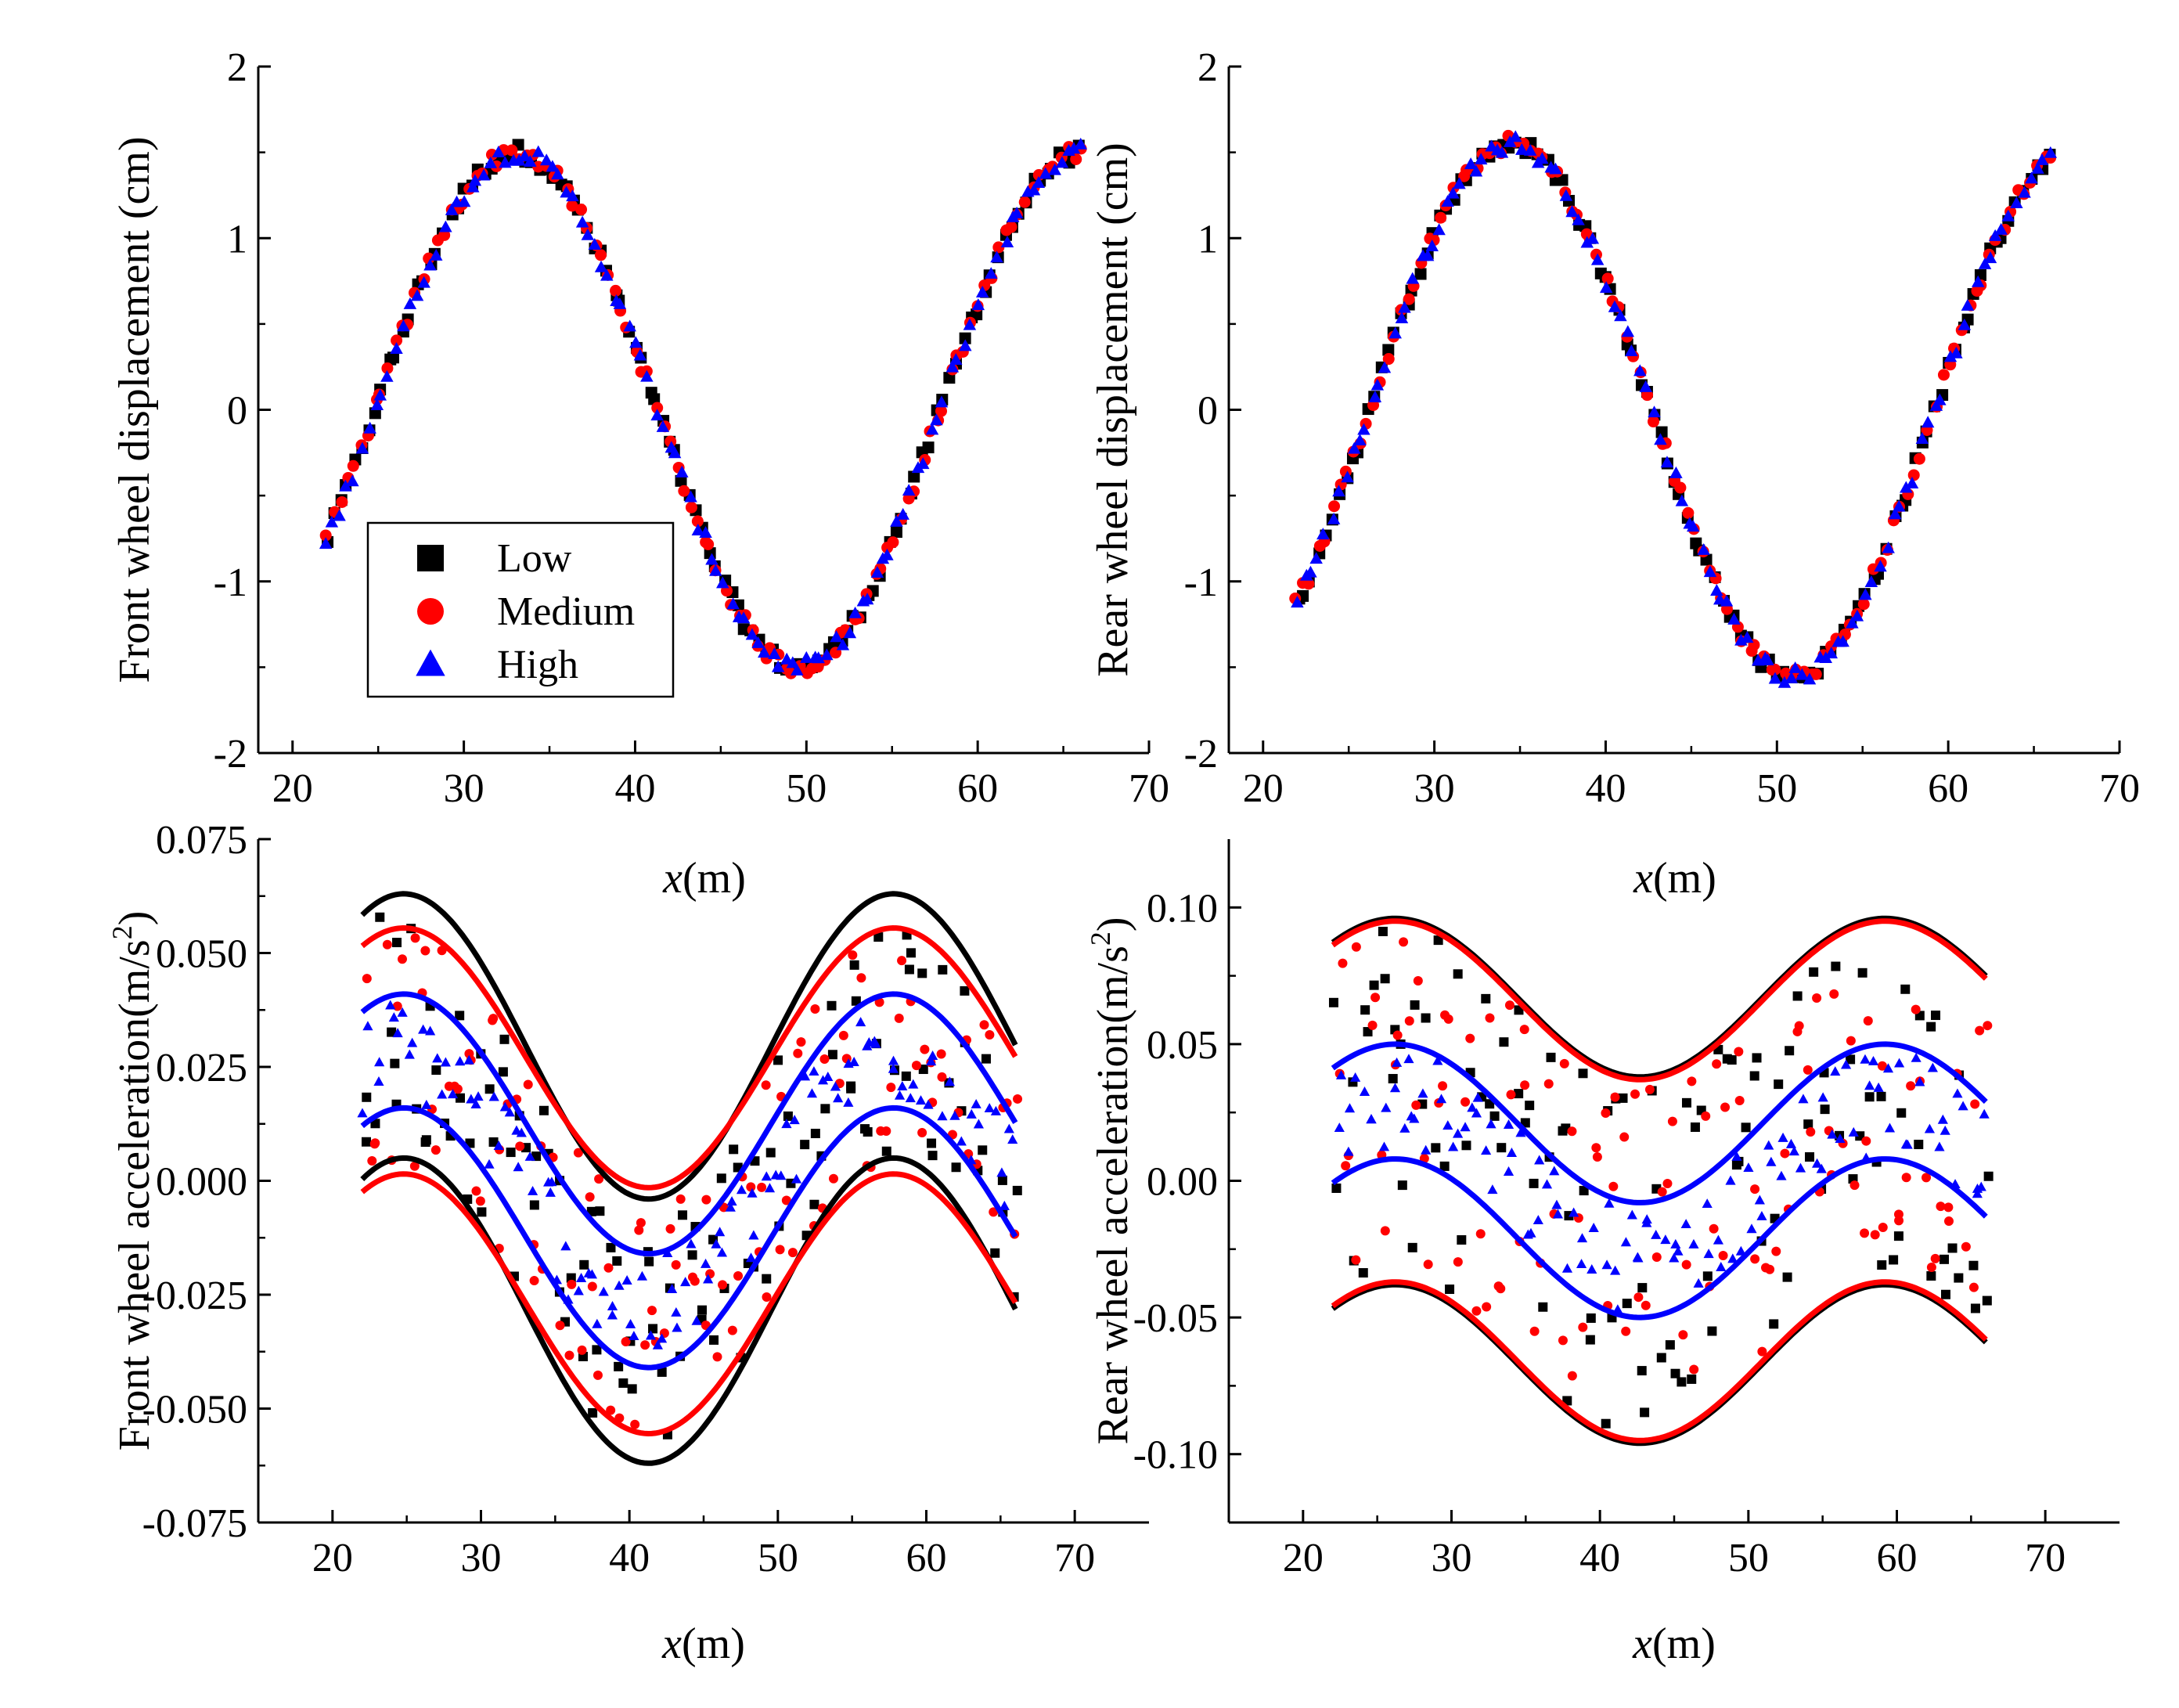 The width and height of the screenshot is (2179, 1708). Describe the element at coordinates (704, 878) in the screenshot. I see `upper-x-axis-label: x(m)` at that location.